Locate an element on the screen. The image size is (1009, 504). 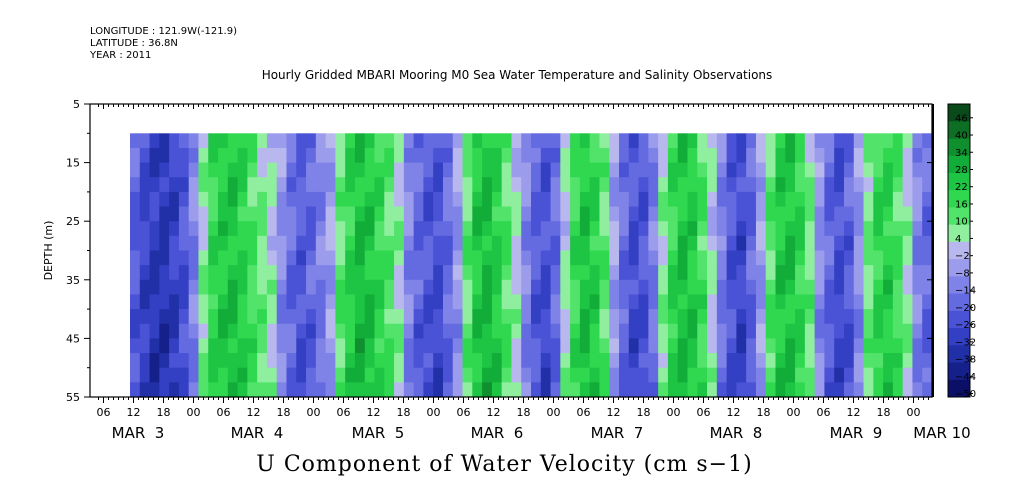
colorbar-label: 4 is located at coordinates (958, 239).